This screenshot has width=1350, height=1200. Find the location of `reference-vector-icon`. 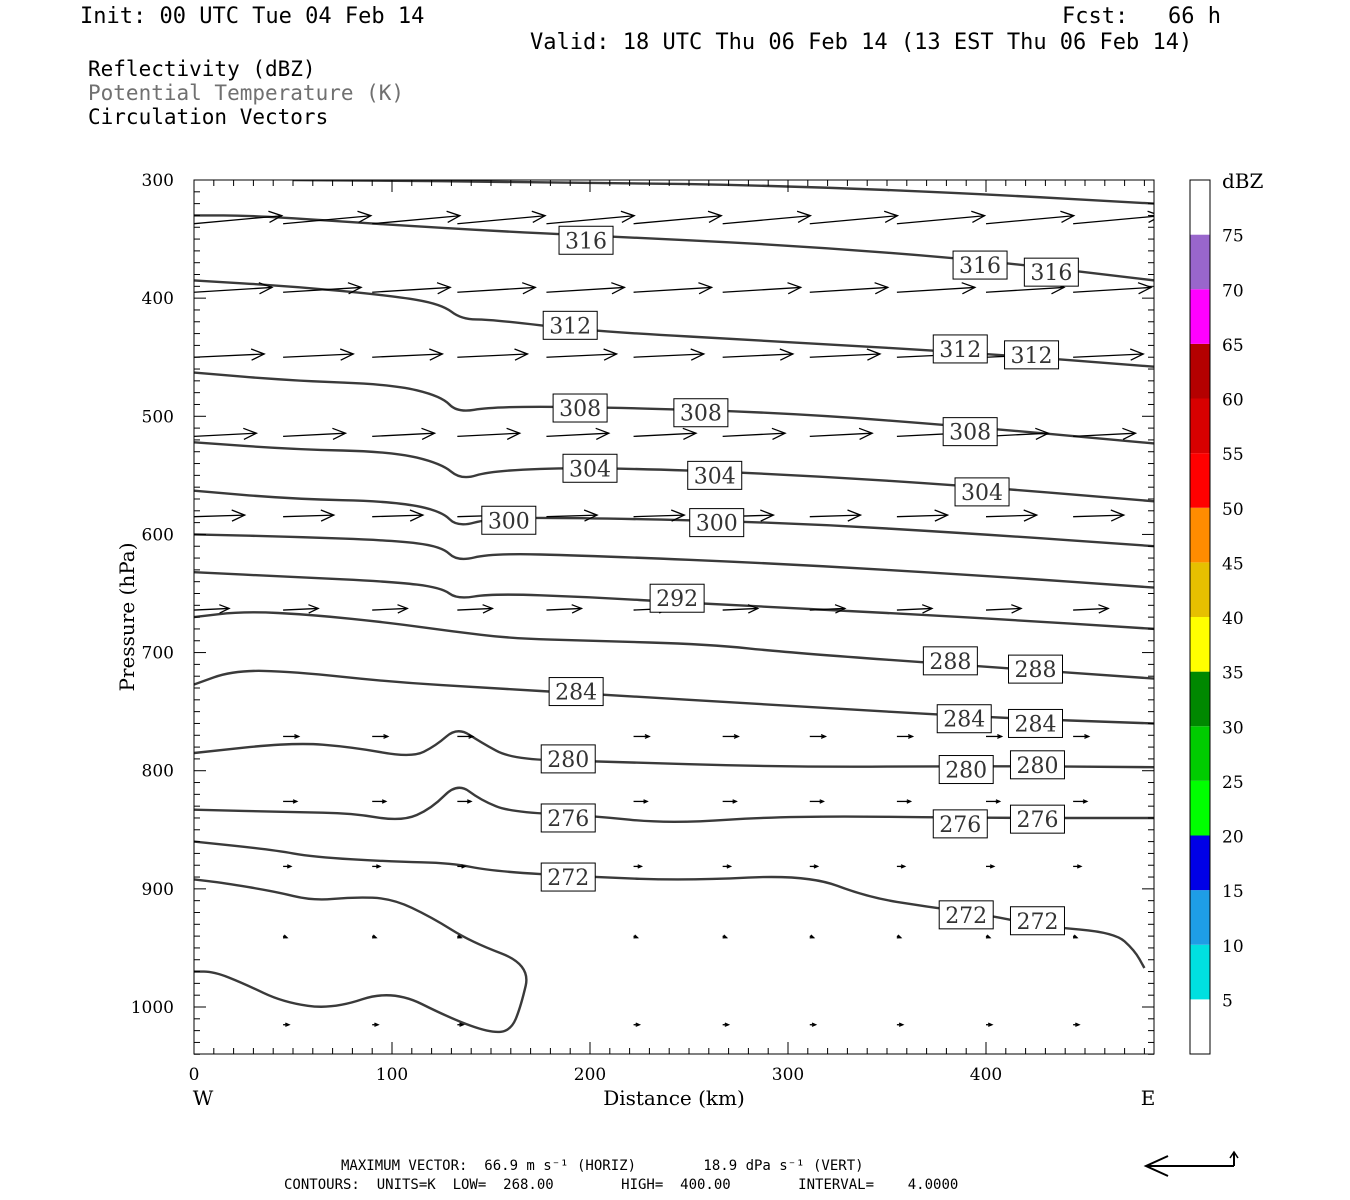

reference-vector-icon is located at coordinates (1191, 1163).